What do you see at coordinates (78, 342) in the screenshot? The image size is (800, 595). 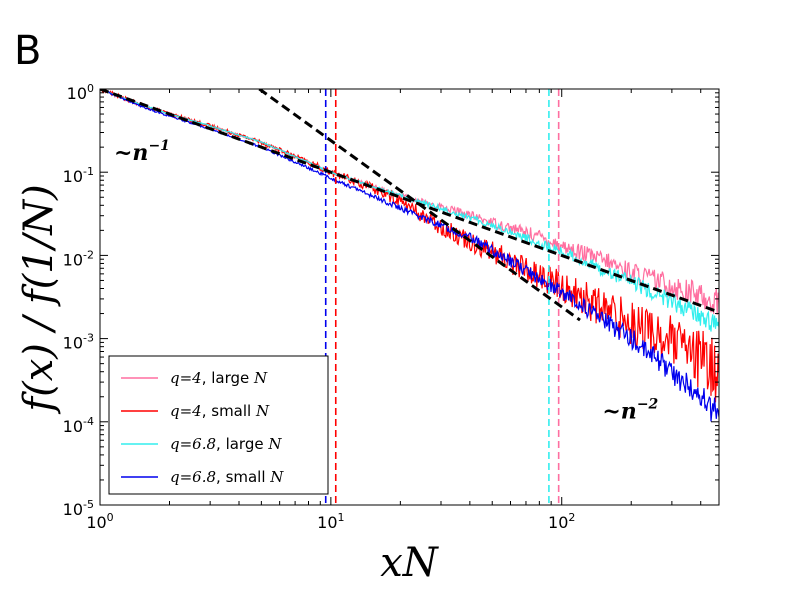 I see `y-tick-label: 10⁻³` at bounding box center [78, 342].